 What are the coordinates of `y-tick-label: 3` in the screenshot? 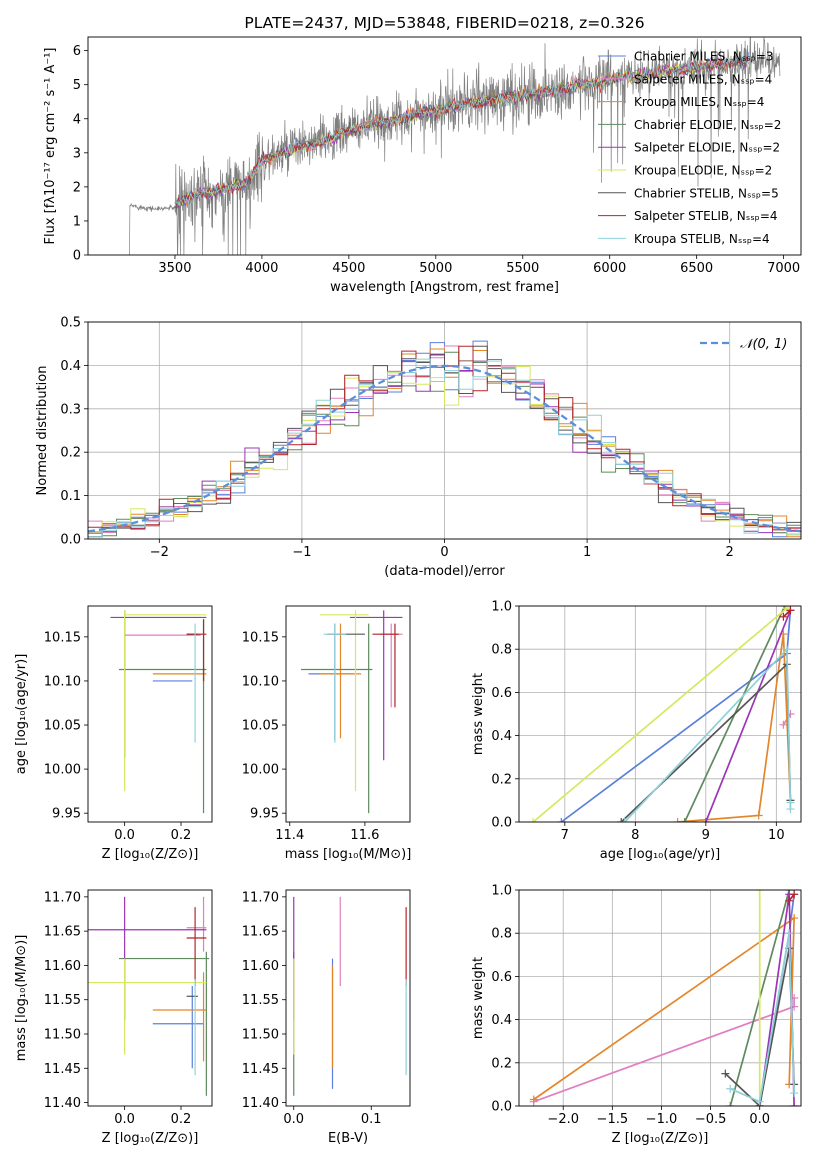 It's located at (77, 153).